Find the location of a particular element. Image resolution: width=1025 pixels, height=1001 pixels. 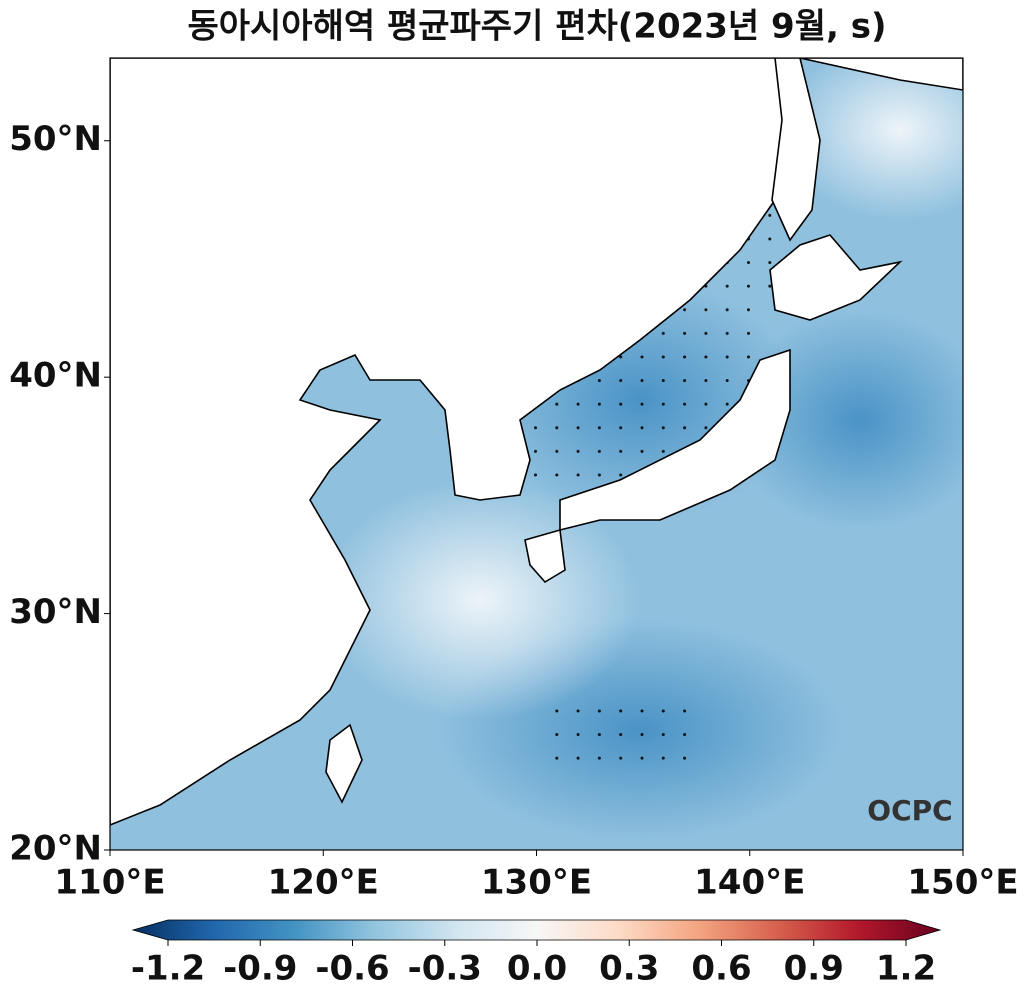

colorbar-tick-label: -0.9 is located at coordinates (260, 969).